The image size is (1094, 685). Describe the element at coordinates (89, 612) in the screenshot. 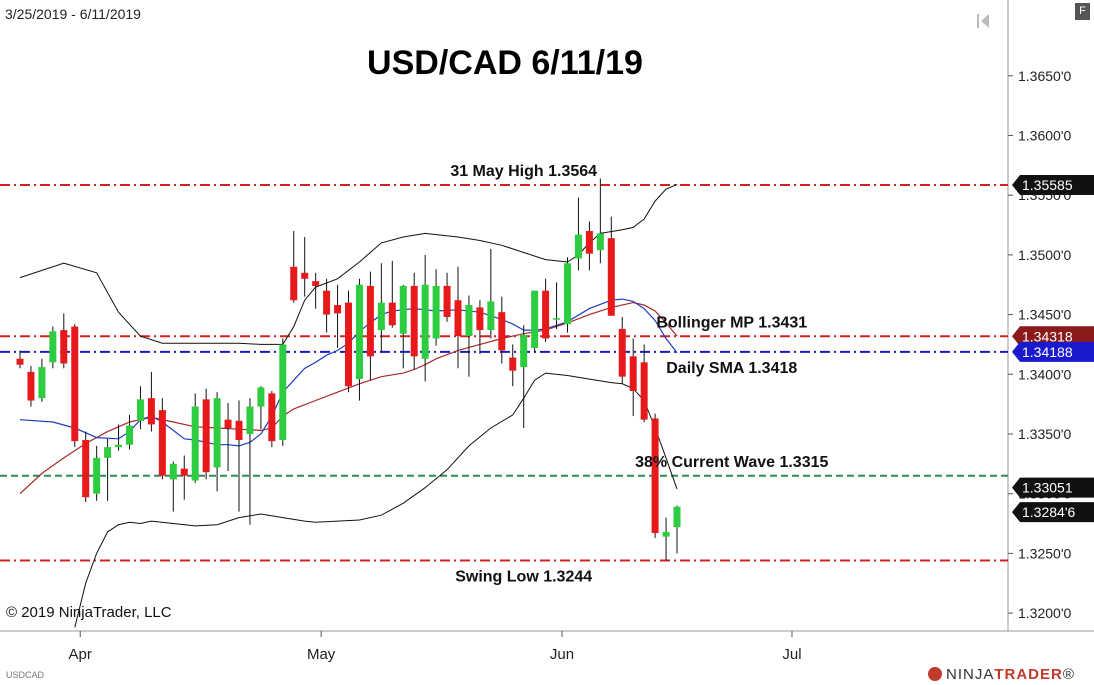

I see `copyright: © 2019 NinjaTrader, LLC` at that location.